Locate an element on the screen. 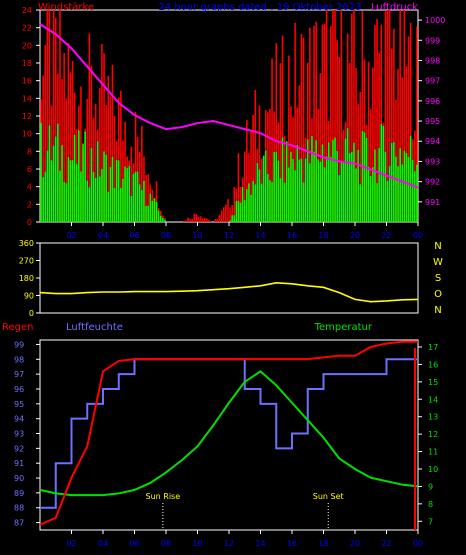 The width and height of the screenshot is (466, 555). temperature-y-tick-label: 8 is located at coordinates (430, 504).